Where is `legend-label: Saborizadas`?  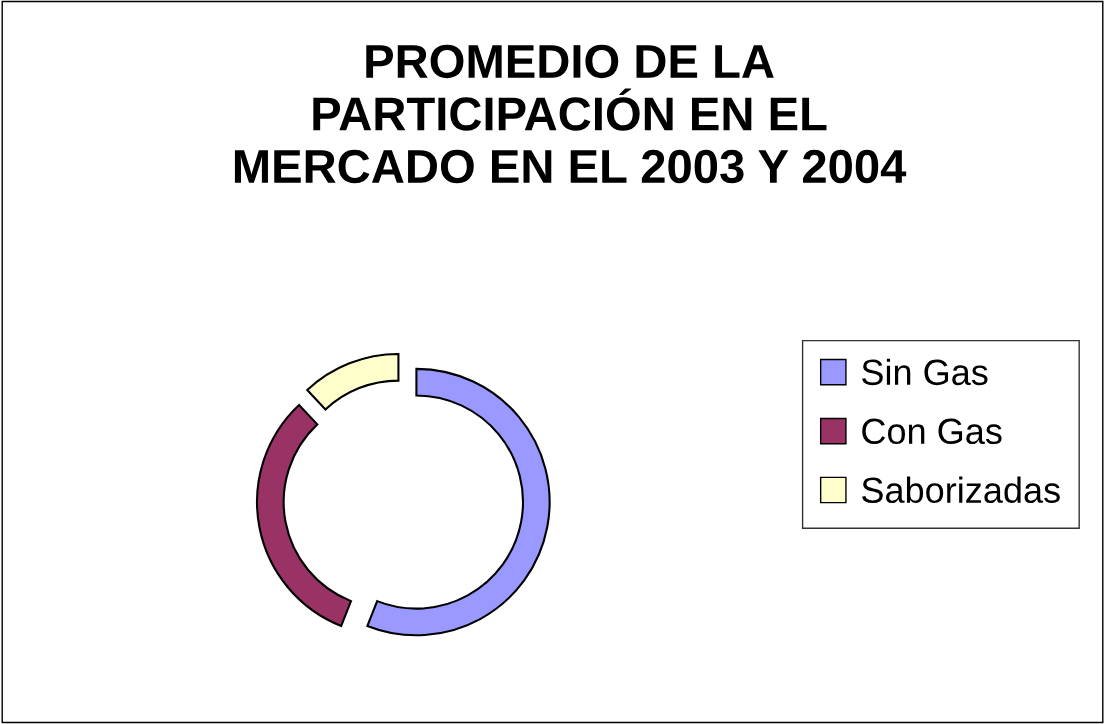 legend-label: Saborizadas is located at coordinates (961, 490).